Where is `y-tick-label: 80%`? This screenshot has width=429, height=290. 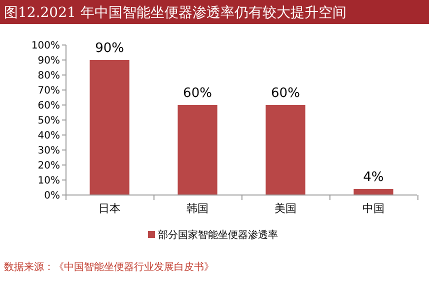
y-tick-label: 80% is located at coordinates (49, 76).